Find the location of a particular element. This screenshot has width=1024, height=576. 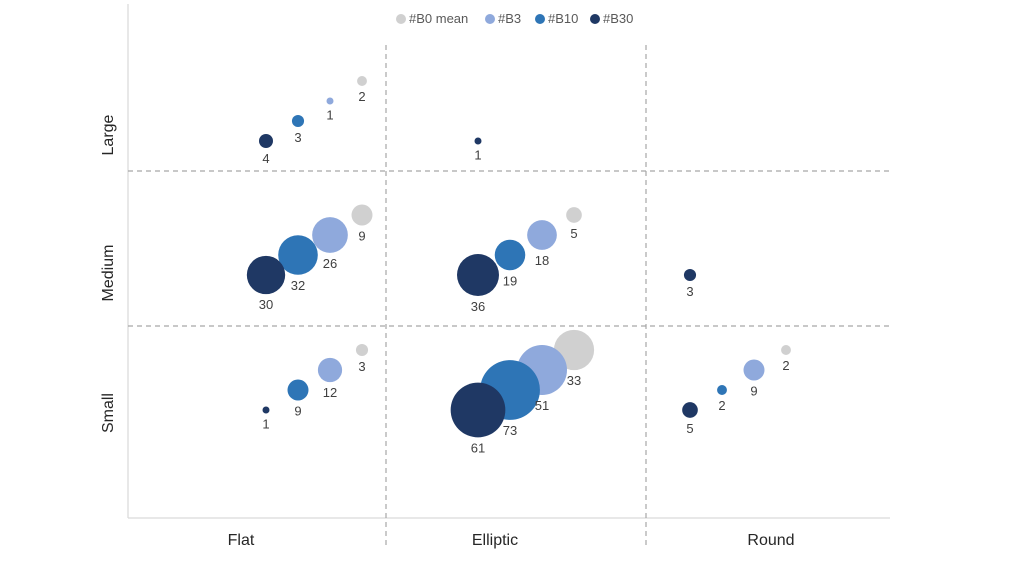

x-tick-label-elliptic: Elliptic is located at coordinates (495, 540).